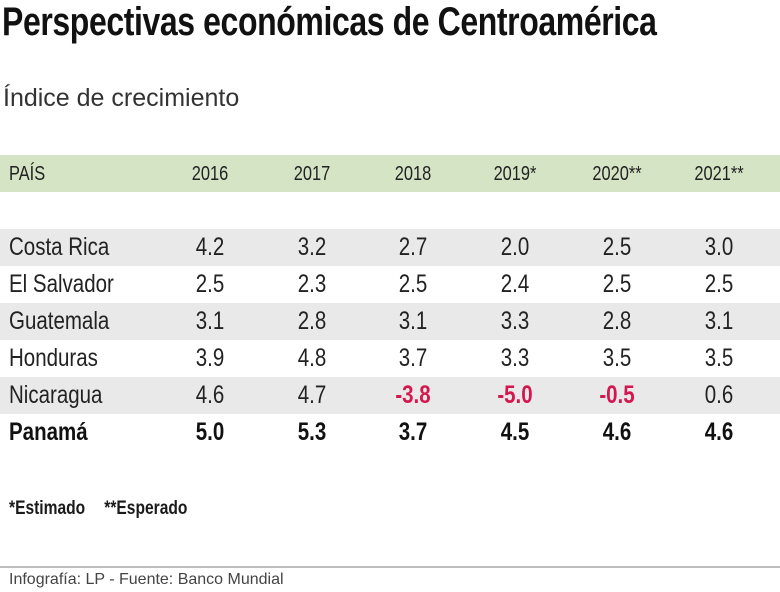 The height and width of the screenshot is (592, 780). I want to click on footnote-expected: **Esperado, so click(146, 508).